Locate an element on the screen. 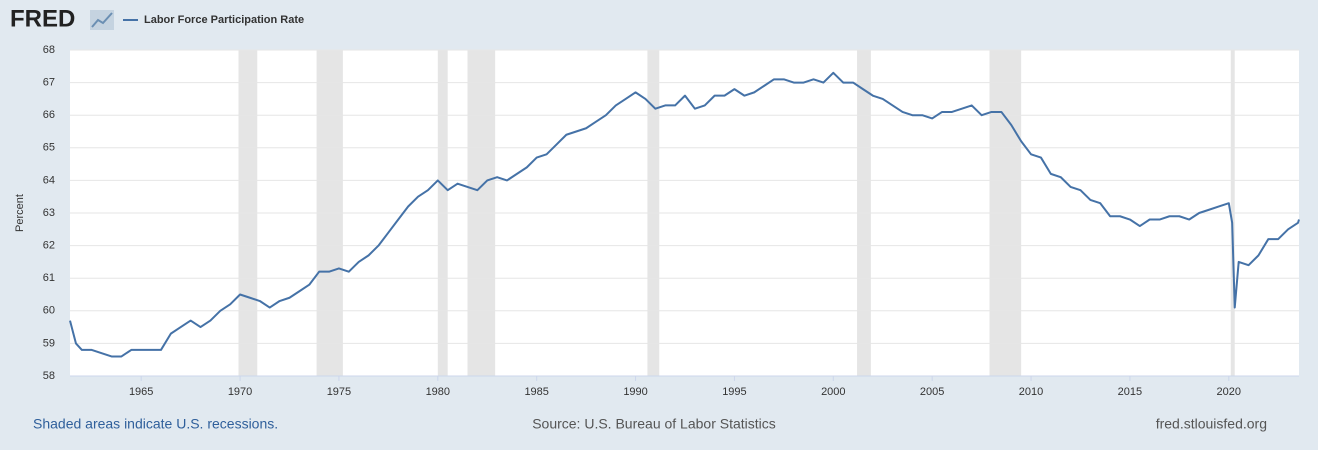  y-tick-label: 60 is located at coordinates (49, 311).